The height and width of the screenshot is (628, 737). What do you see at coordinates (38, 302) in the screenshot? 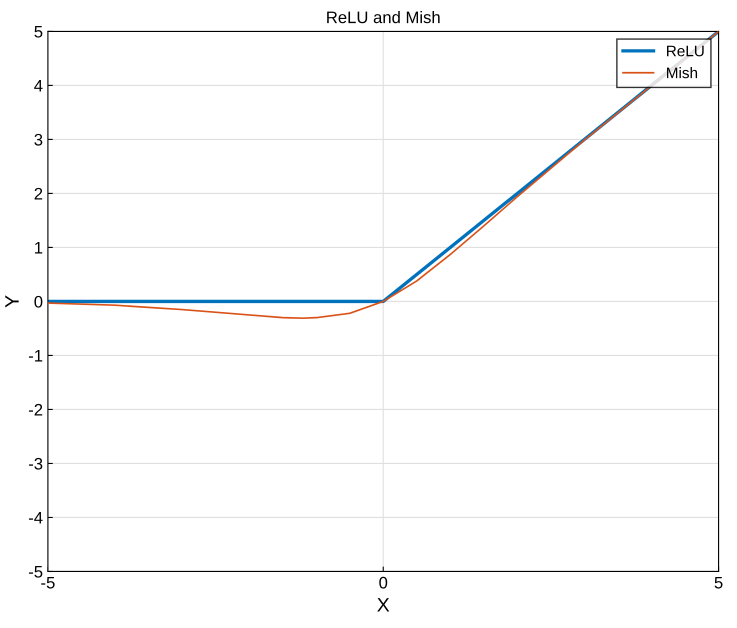
I see `y-tick-label: 0` at bounding box center [38, 302].